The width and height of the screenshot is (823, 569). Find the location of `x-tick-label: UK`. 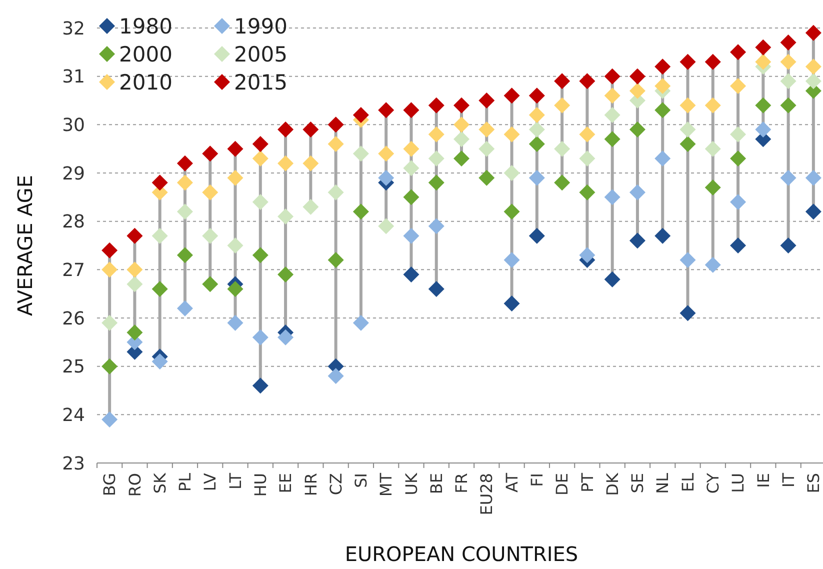

x-tick-label: UK is located at coordinates (411, 484).